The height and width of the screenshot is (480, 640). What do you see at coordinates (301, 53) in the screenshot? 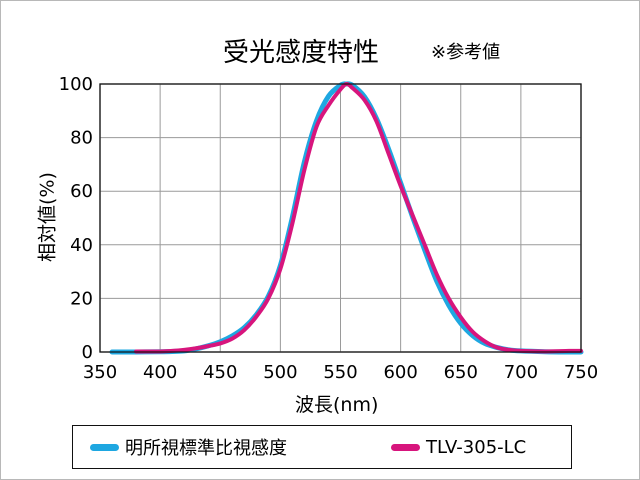
I see `chart-title: 受光感度特性` at bounding box center [301, 53].